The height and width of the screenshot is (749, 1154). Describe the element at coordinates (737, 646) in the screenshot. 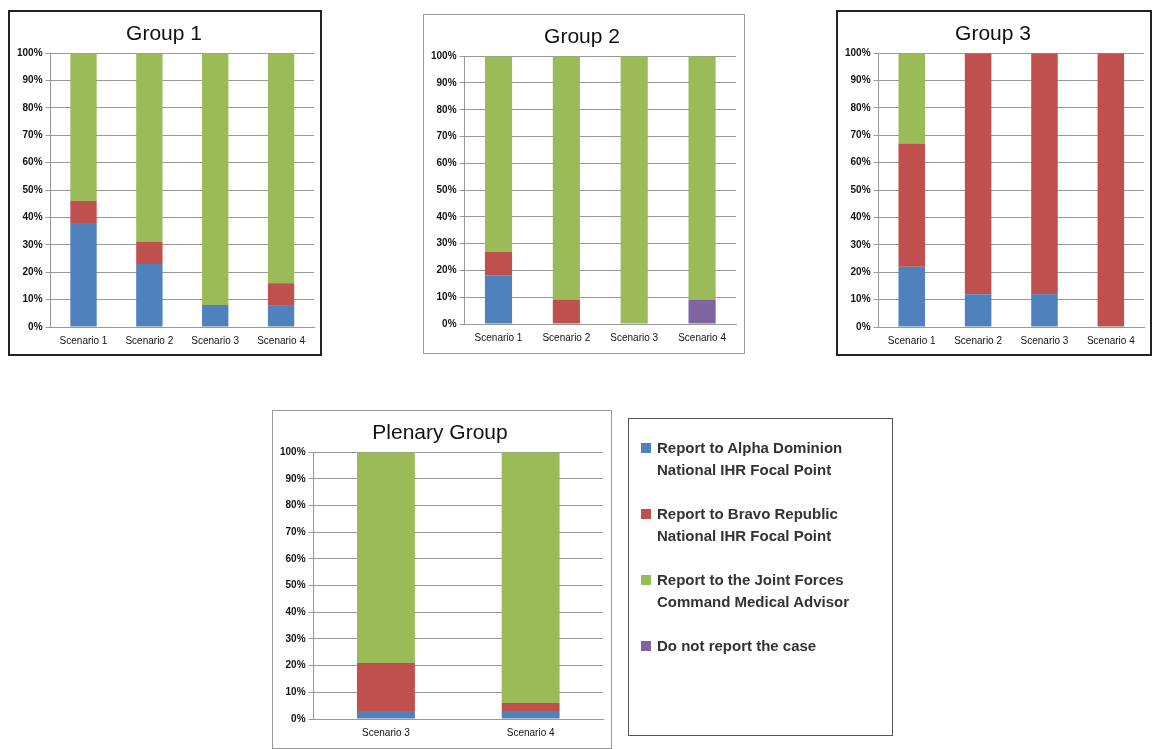

I see `legend-label: Do not report the case` at that location.